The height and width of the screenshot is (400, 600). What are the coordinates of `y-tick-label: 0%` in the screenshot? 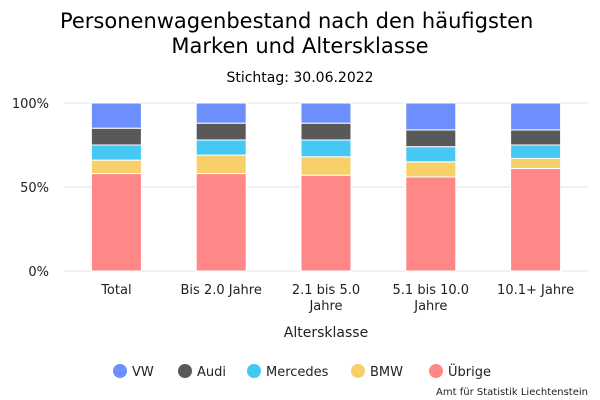 It's located at (38, 272).